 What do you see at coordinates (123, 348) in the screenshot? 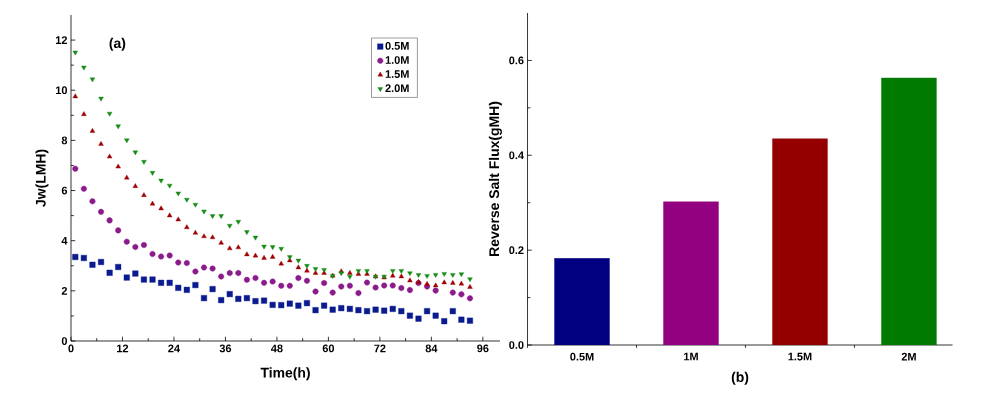
I see `x-tick-label: 12` at bounding box center [123, 348].